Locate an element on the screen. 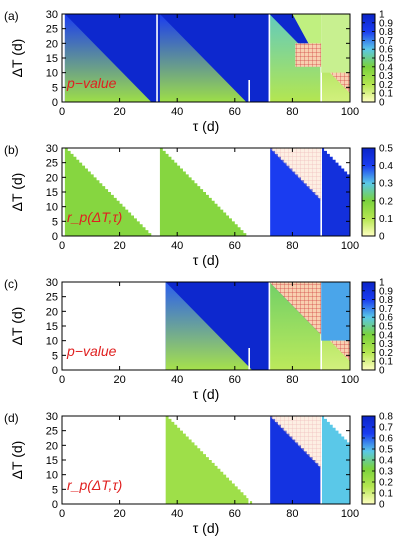  panel-annotation: p−value is located at coordinates (91, 83).